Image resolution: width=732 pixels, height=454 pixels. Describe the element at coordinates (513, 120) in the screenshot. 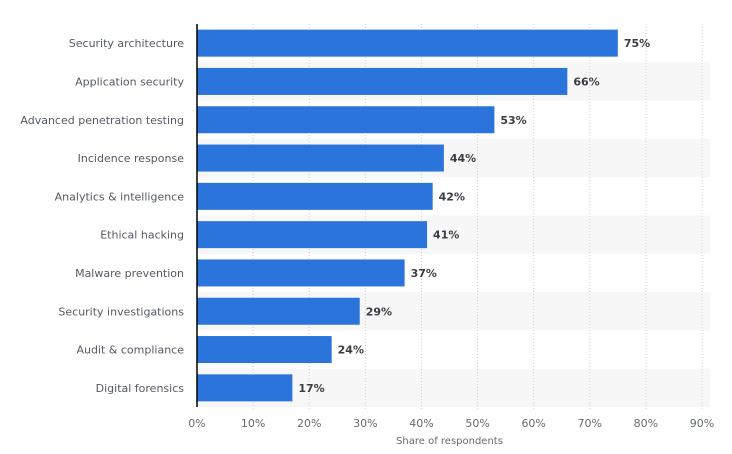

I see `value-label: 53%` at that location.